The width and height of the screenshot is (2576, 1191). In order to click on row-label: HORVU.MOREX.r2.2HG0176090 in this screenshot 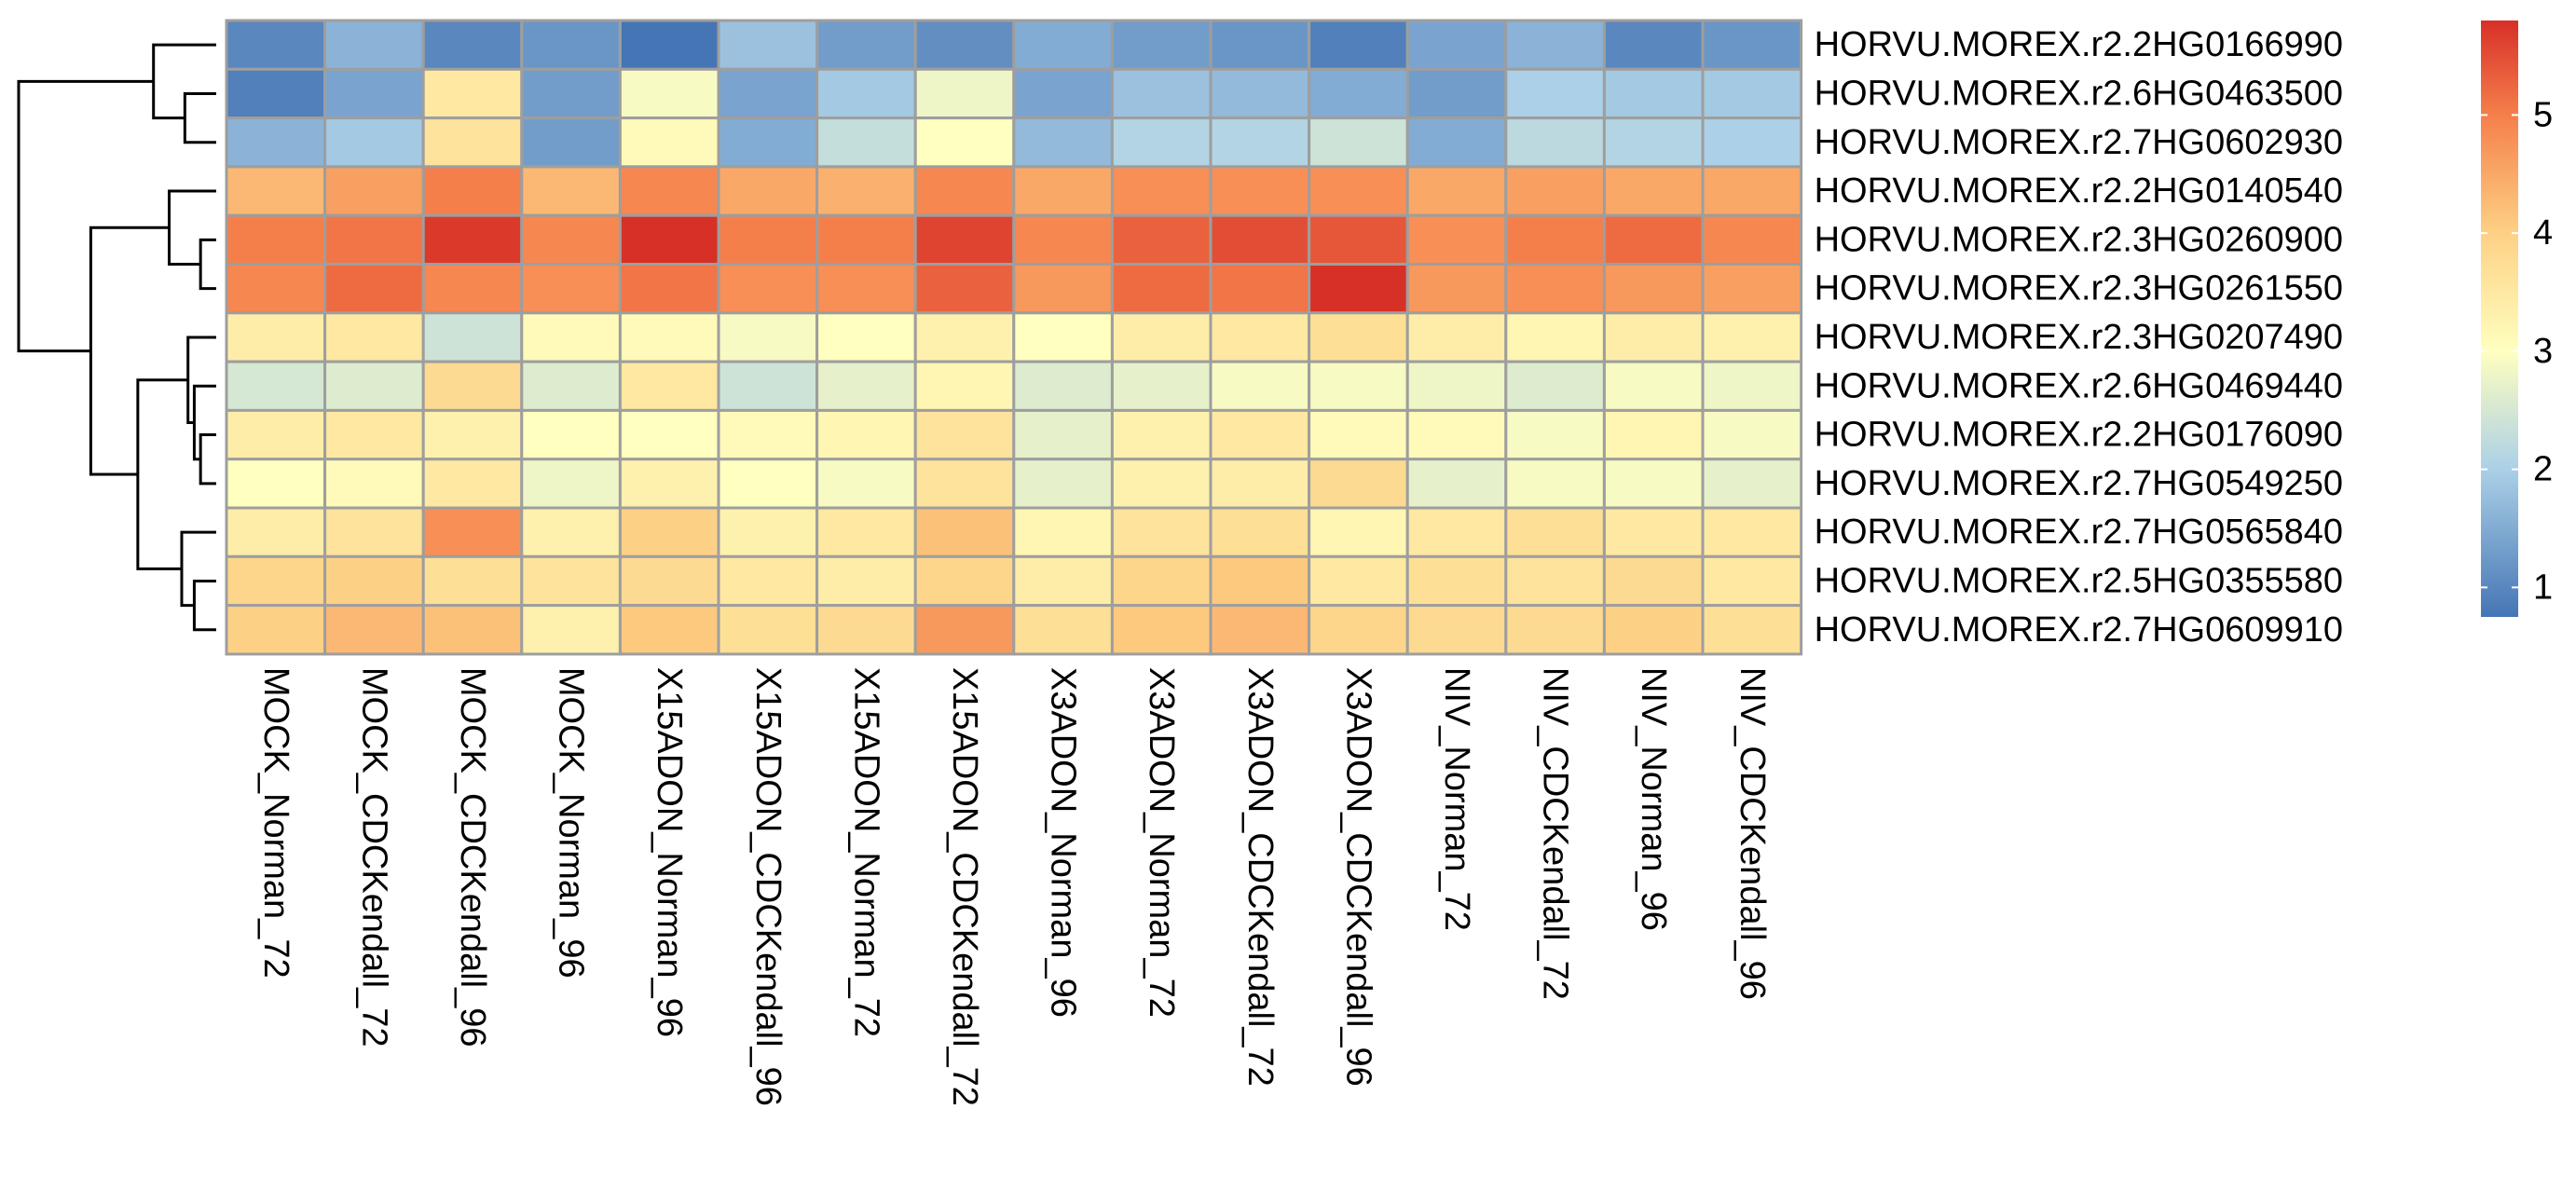, I will do `click(2079, 436)`.